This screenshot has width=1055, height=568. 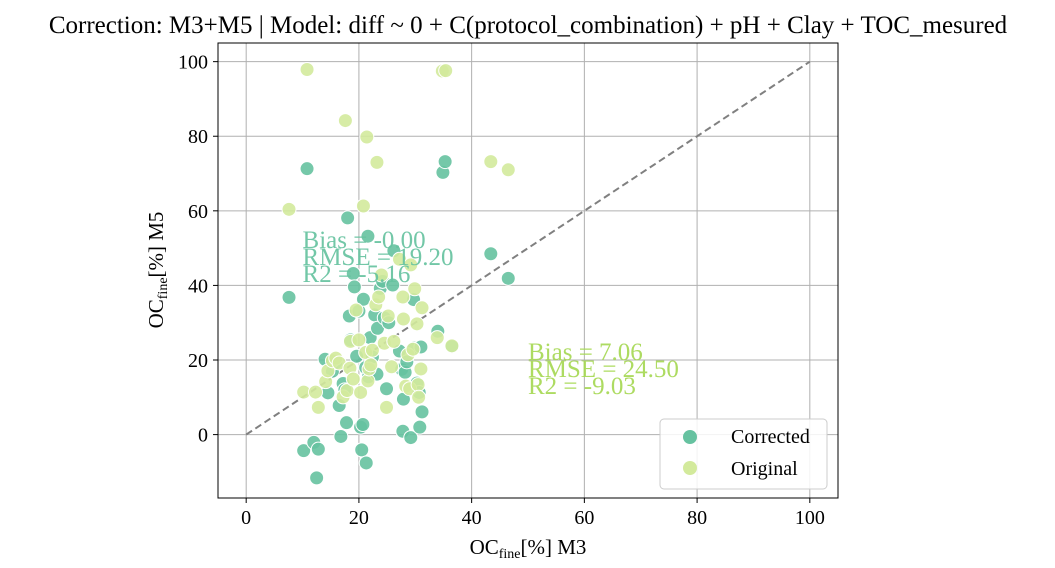 I want to click on y-tick-label: 100, so click(x=193, y=63).